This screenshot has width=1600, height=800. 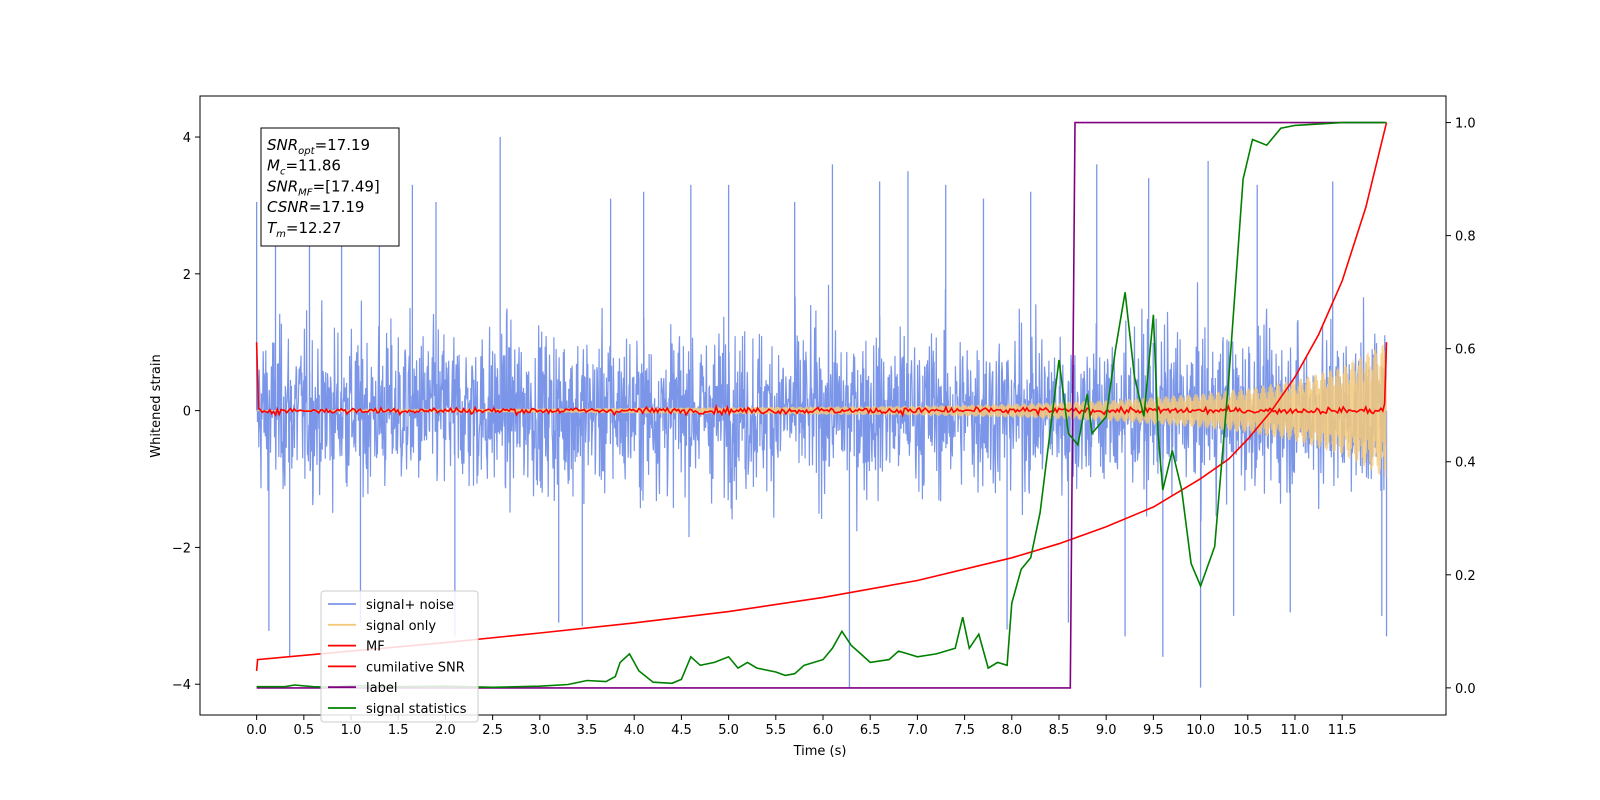 What do you see at coordinates (1200, 730) in the screenshot?
I see `x-tick-label: 10.0` at bounding box center [1200, 730].